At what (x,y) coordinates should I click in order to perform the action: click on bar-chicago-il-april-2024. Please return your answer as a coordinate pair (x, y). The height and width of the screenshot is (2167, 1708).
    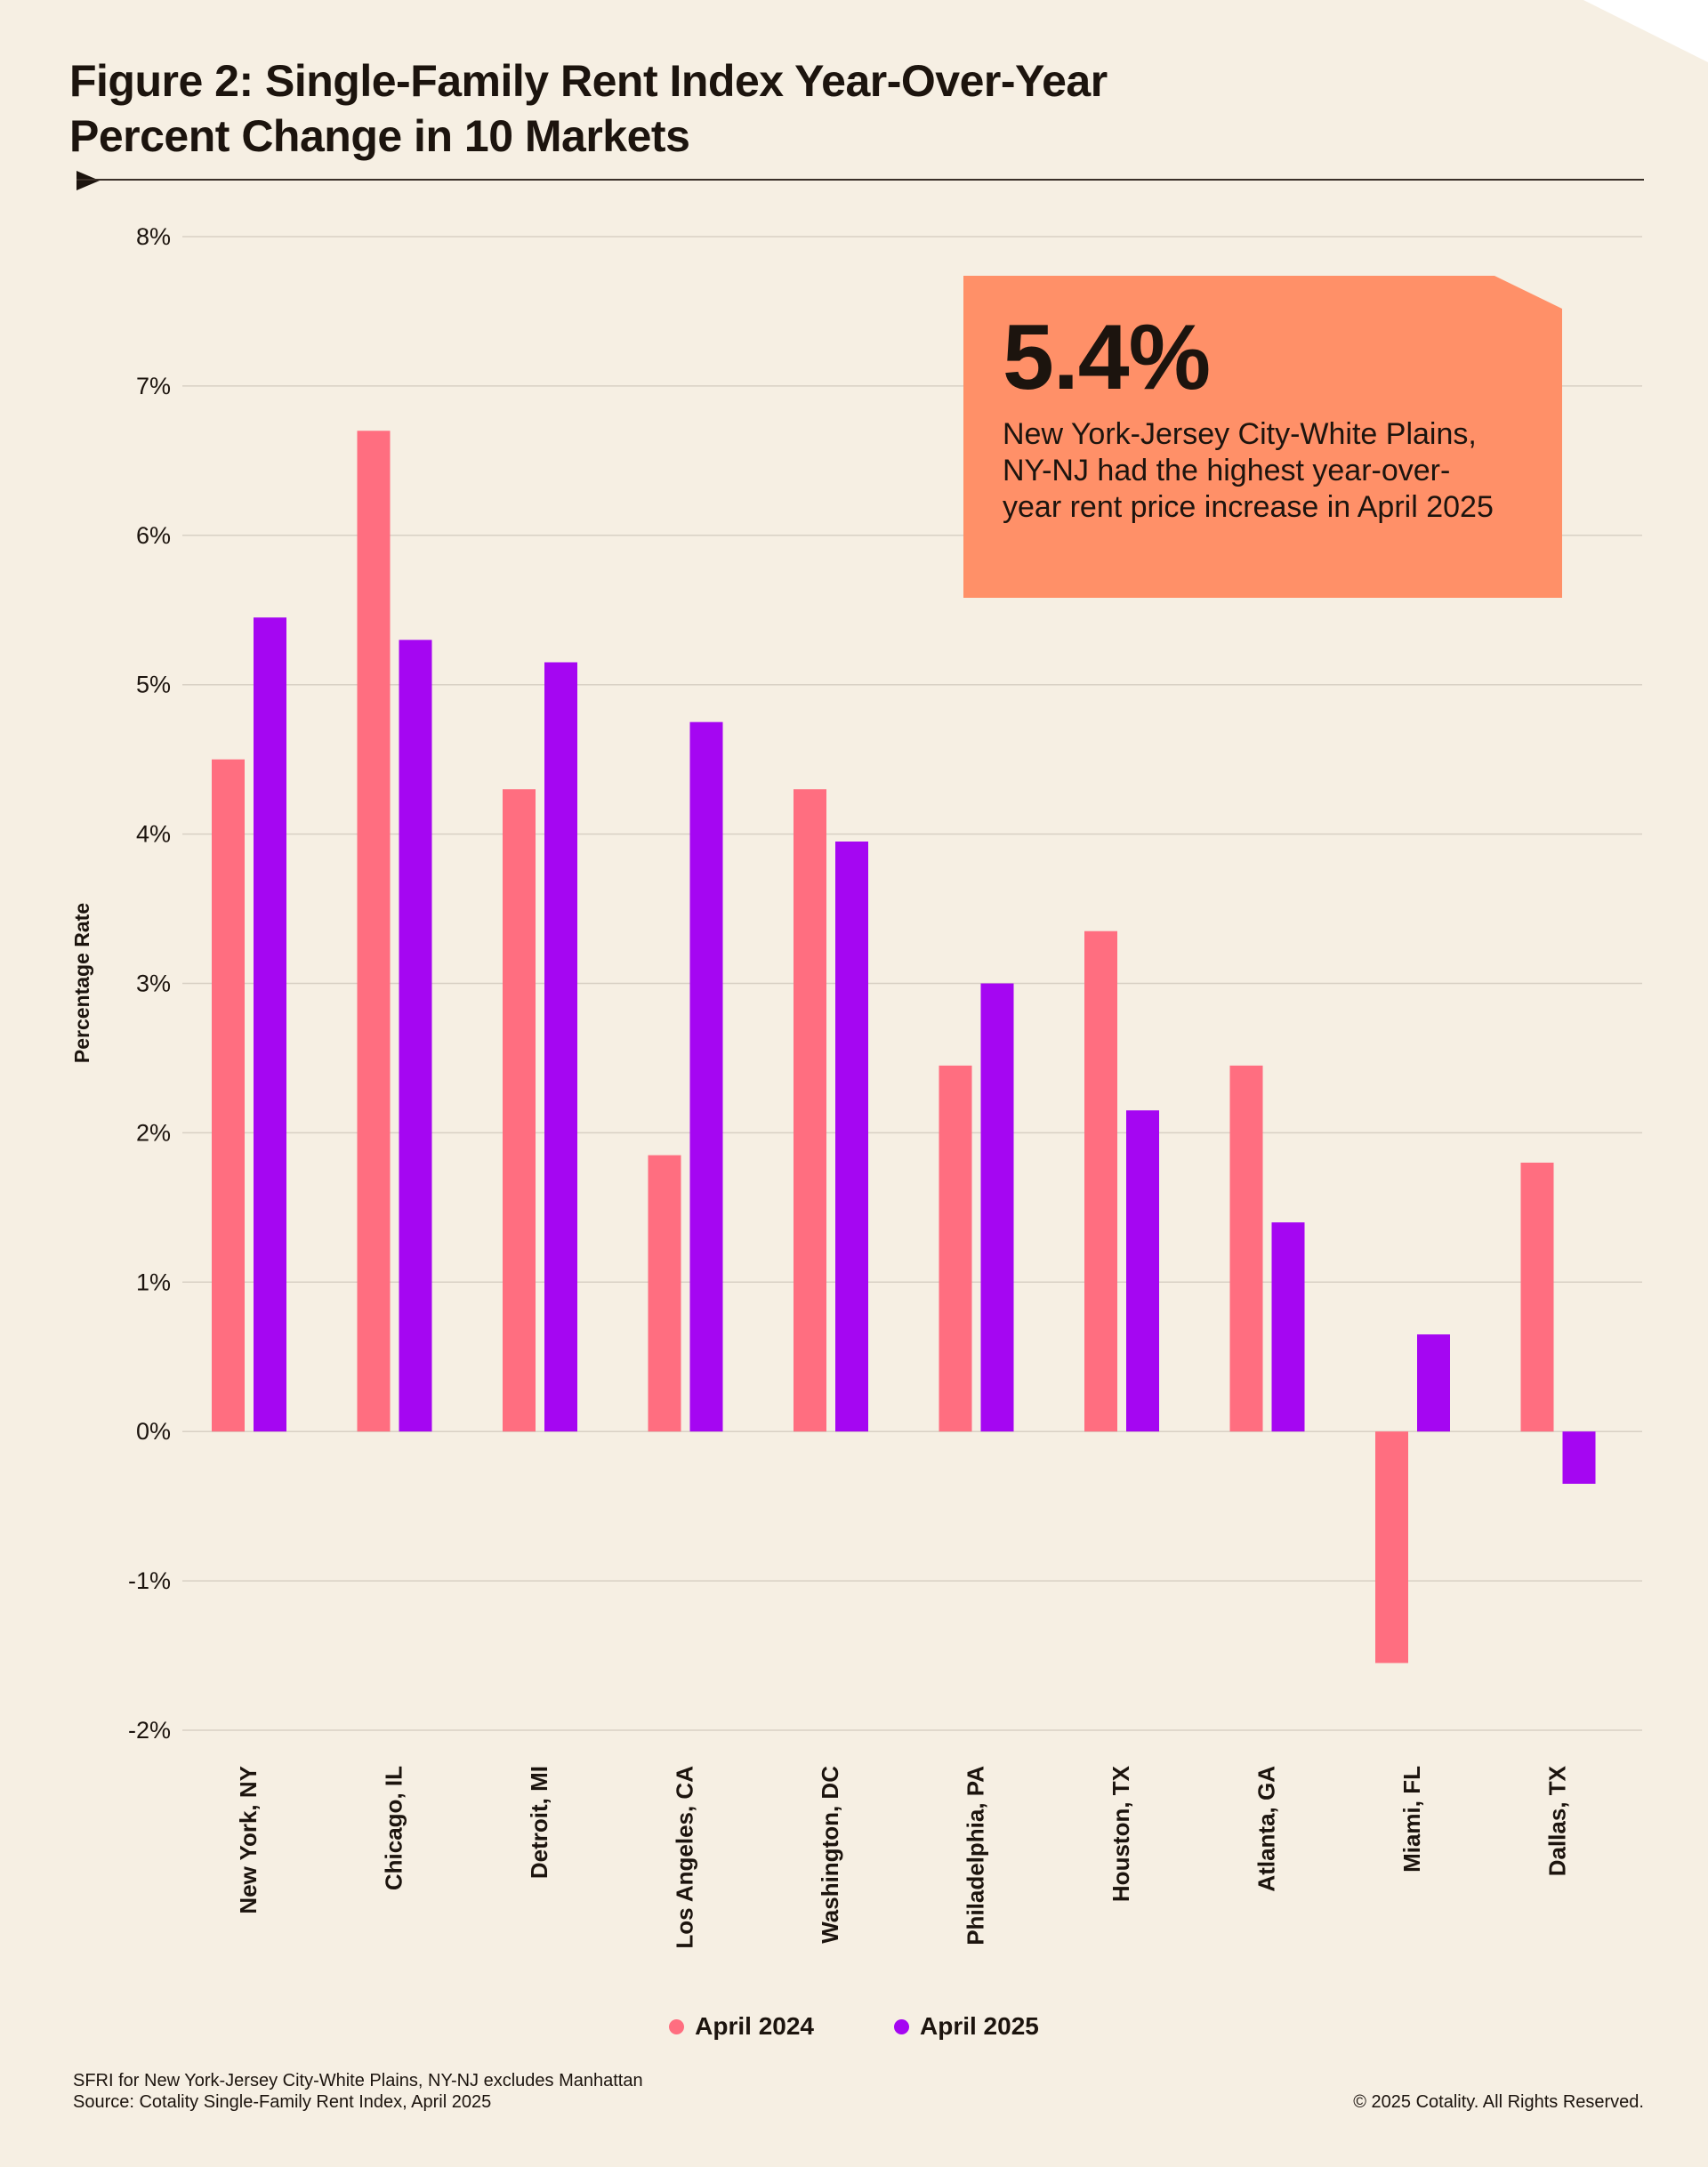
    Looking at the image, I should click on (374, 931).